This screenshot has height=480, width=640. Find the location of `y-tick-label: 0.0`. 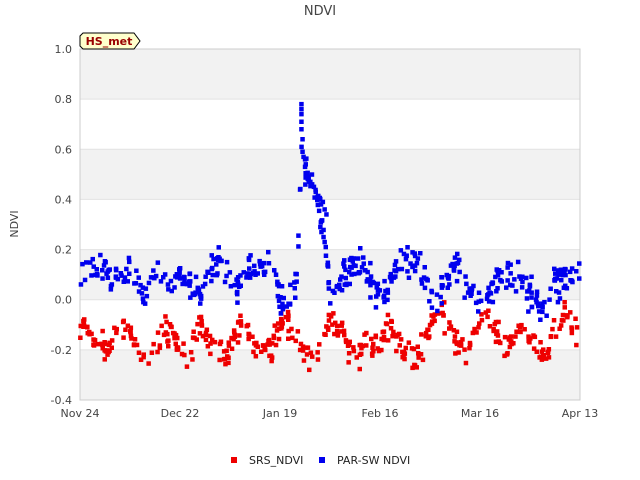

y-tick-label: 0.0 is located at coordinates (64, 300).